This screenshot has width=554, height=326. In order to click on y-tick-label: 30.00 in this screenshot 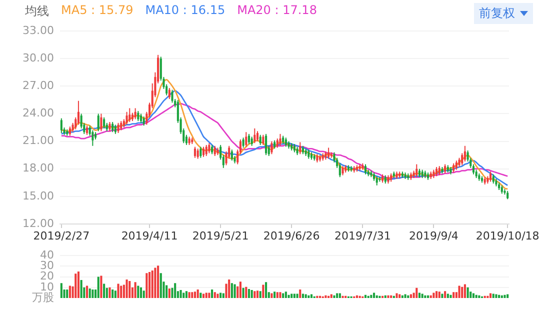, I will do `click(38, 57)`.